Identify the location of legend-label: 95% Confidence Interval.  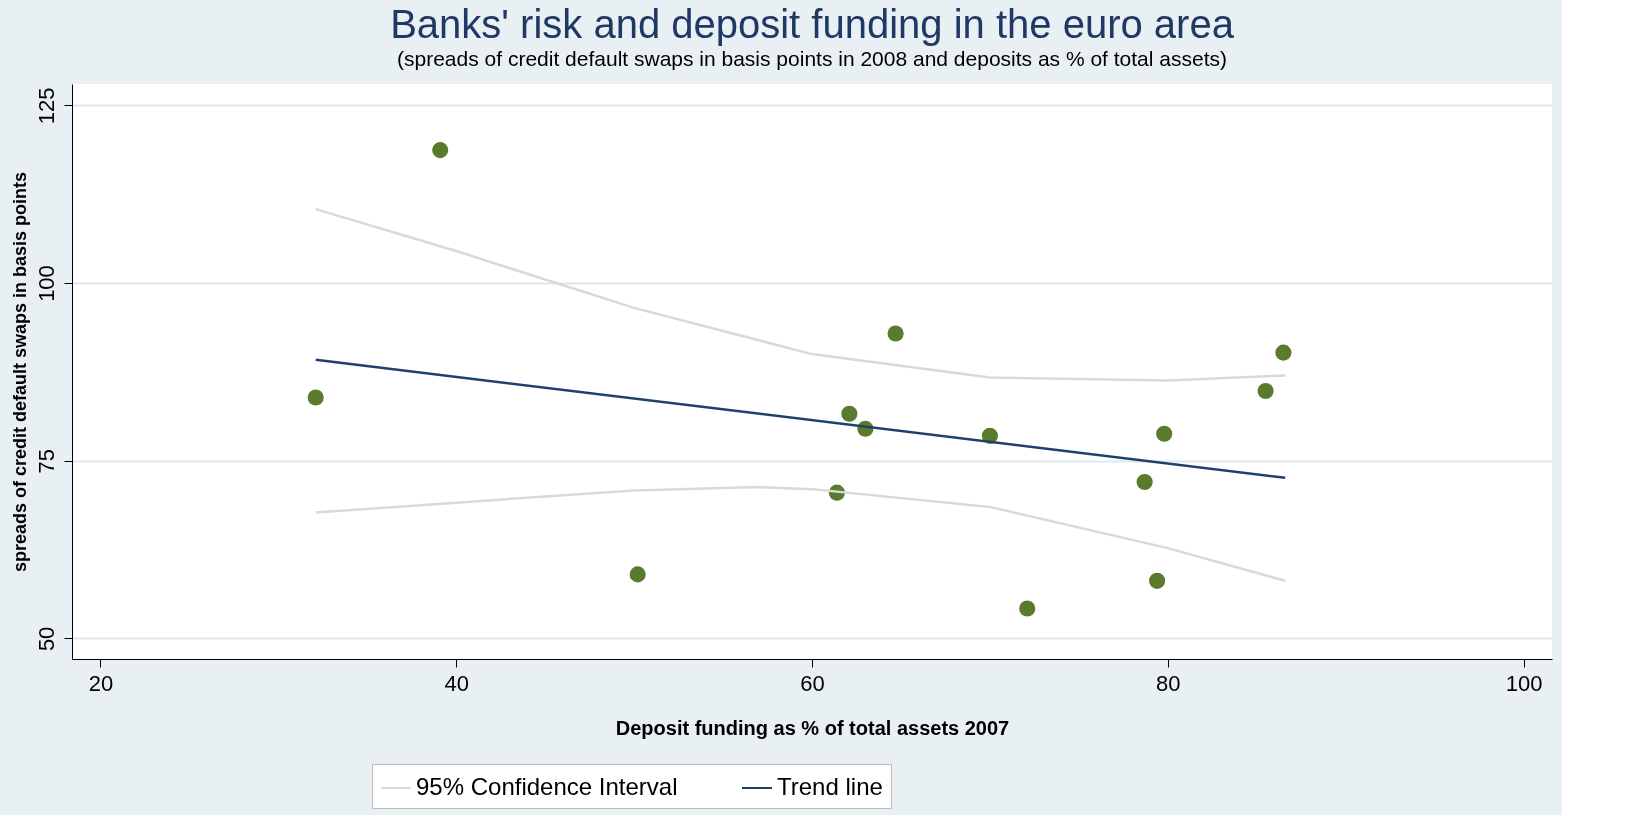
(547, 786).